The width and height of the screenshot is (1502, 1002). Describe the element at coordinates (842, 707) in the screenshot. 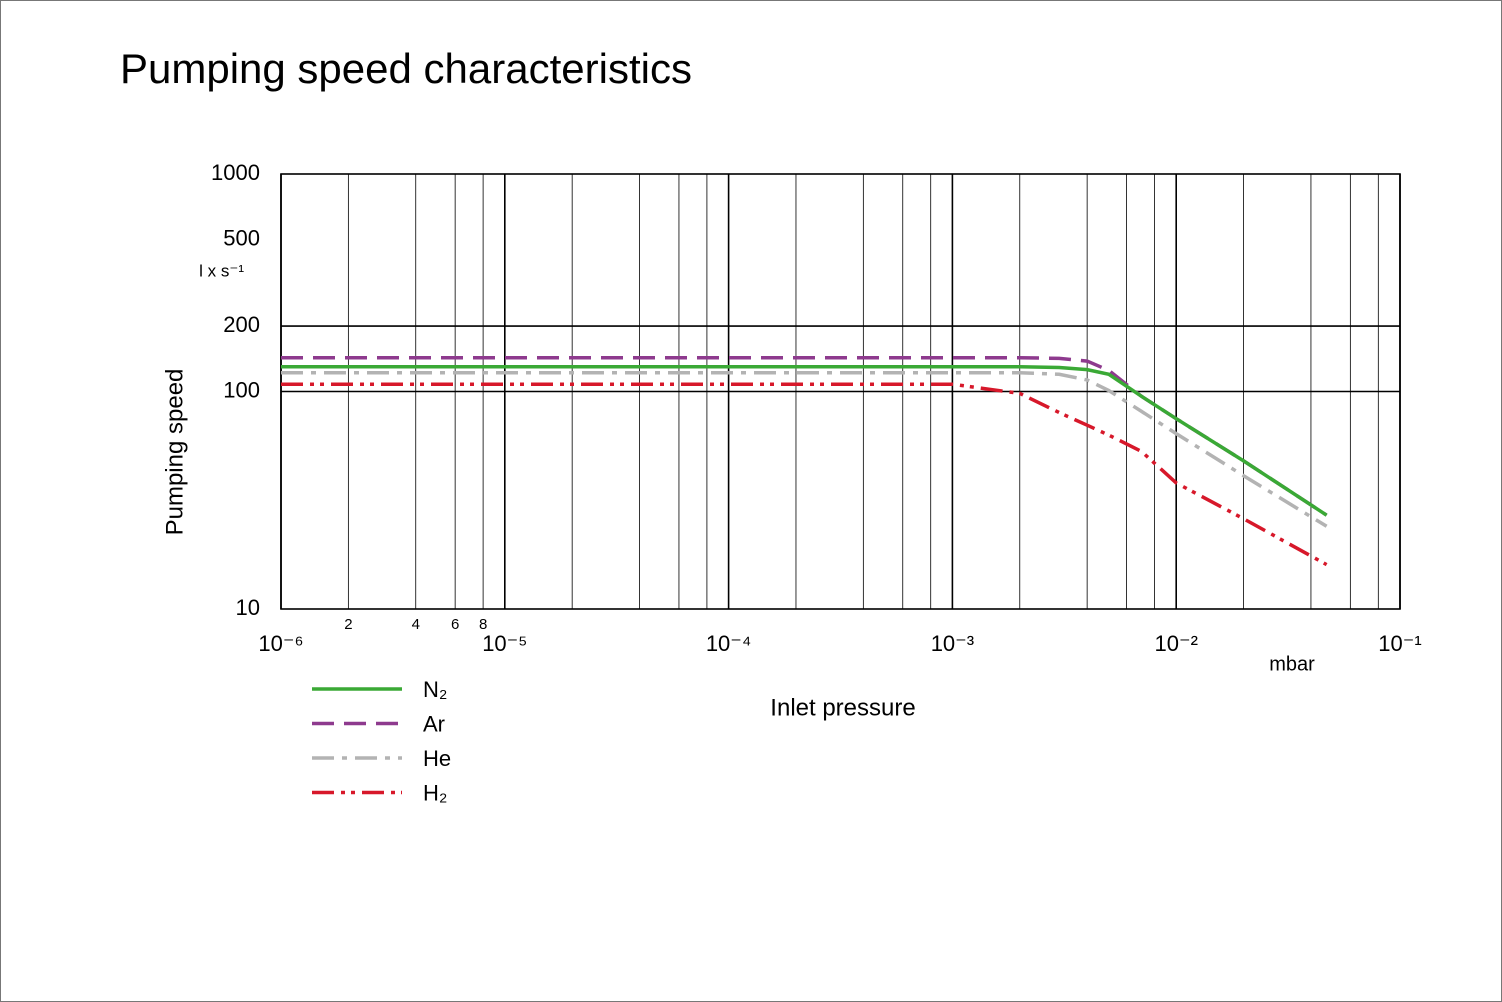

I see `x-axis-label: Inlet pressure` at that location.